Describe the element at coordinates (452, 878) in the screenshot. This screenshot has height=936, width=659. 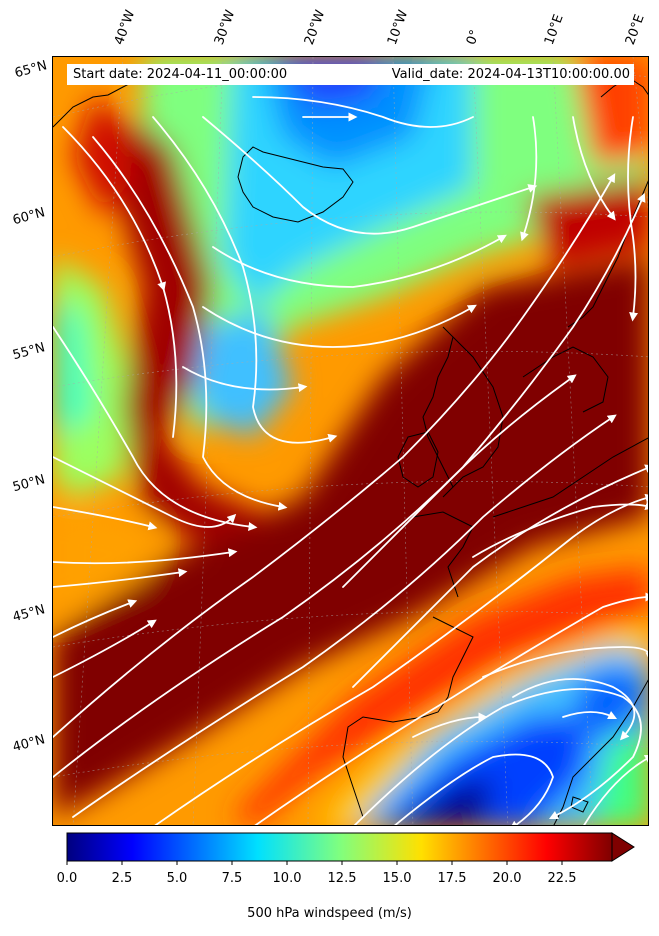
I see `colorbar-tick-label: 17.5` at that location.